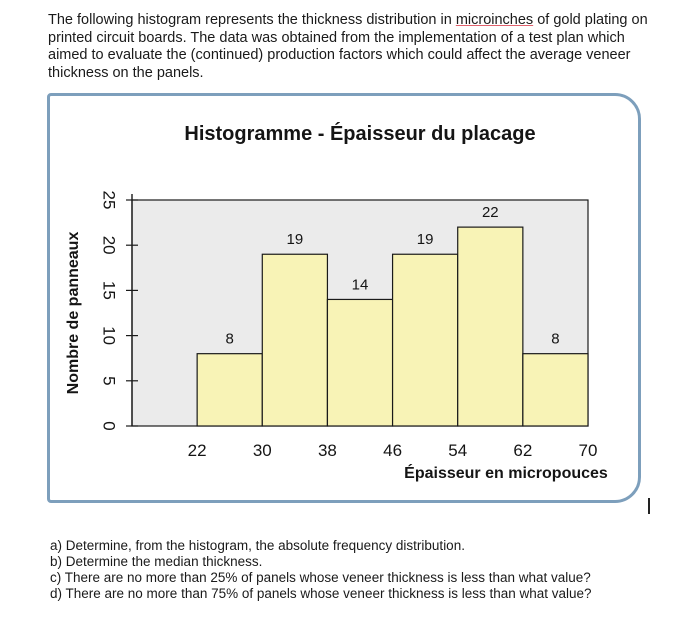 The width and height of the screenshot is (700, 639). Describe the element at coordinates (392, 450) in the screenshot. I see `x-tick-label: 46` at that location.